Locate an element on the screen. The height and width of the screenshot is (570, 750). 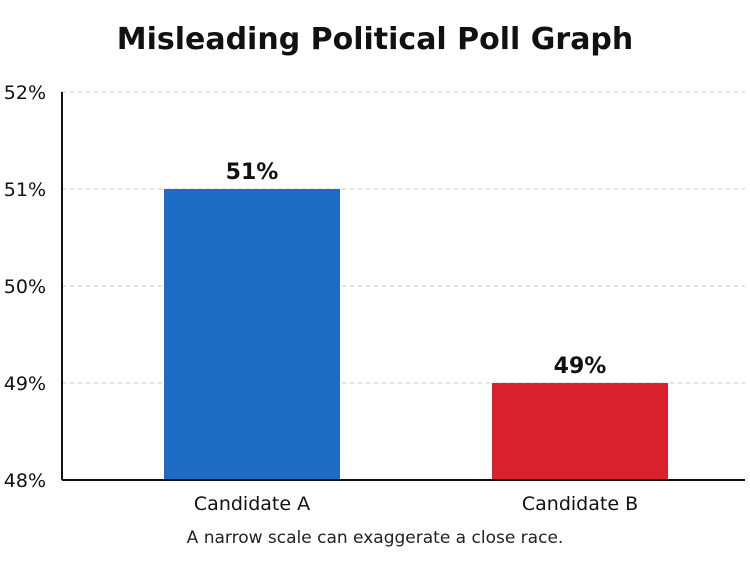
y-tick-label: 52% is located at coordinates (25, 93).